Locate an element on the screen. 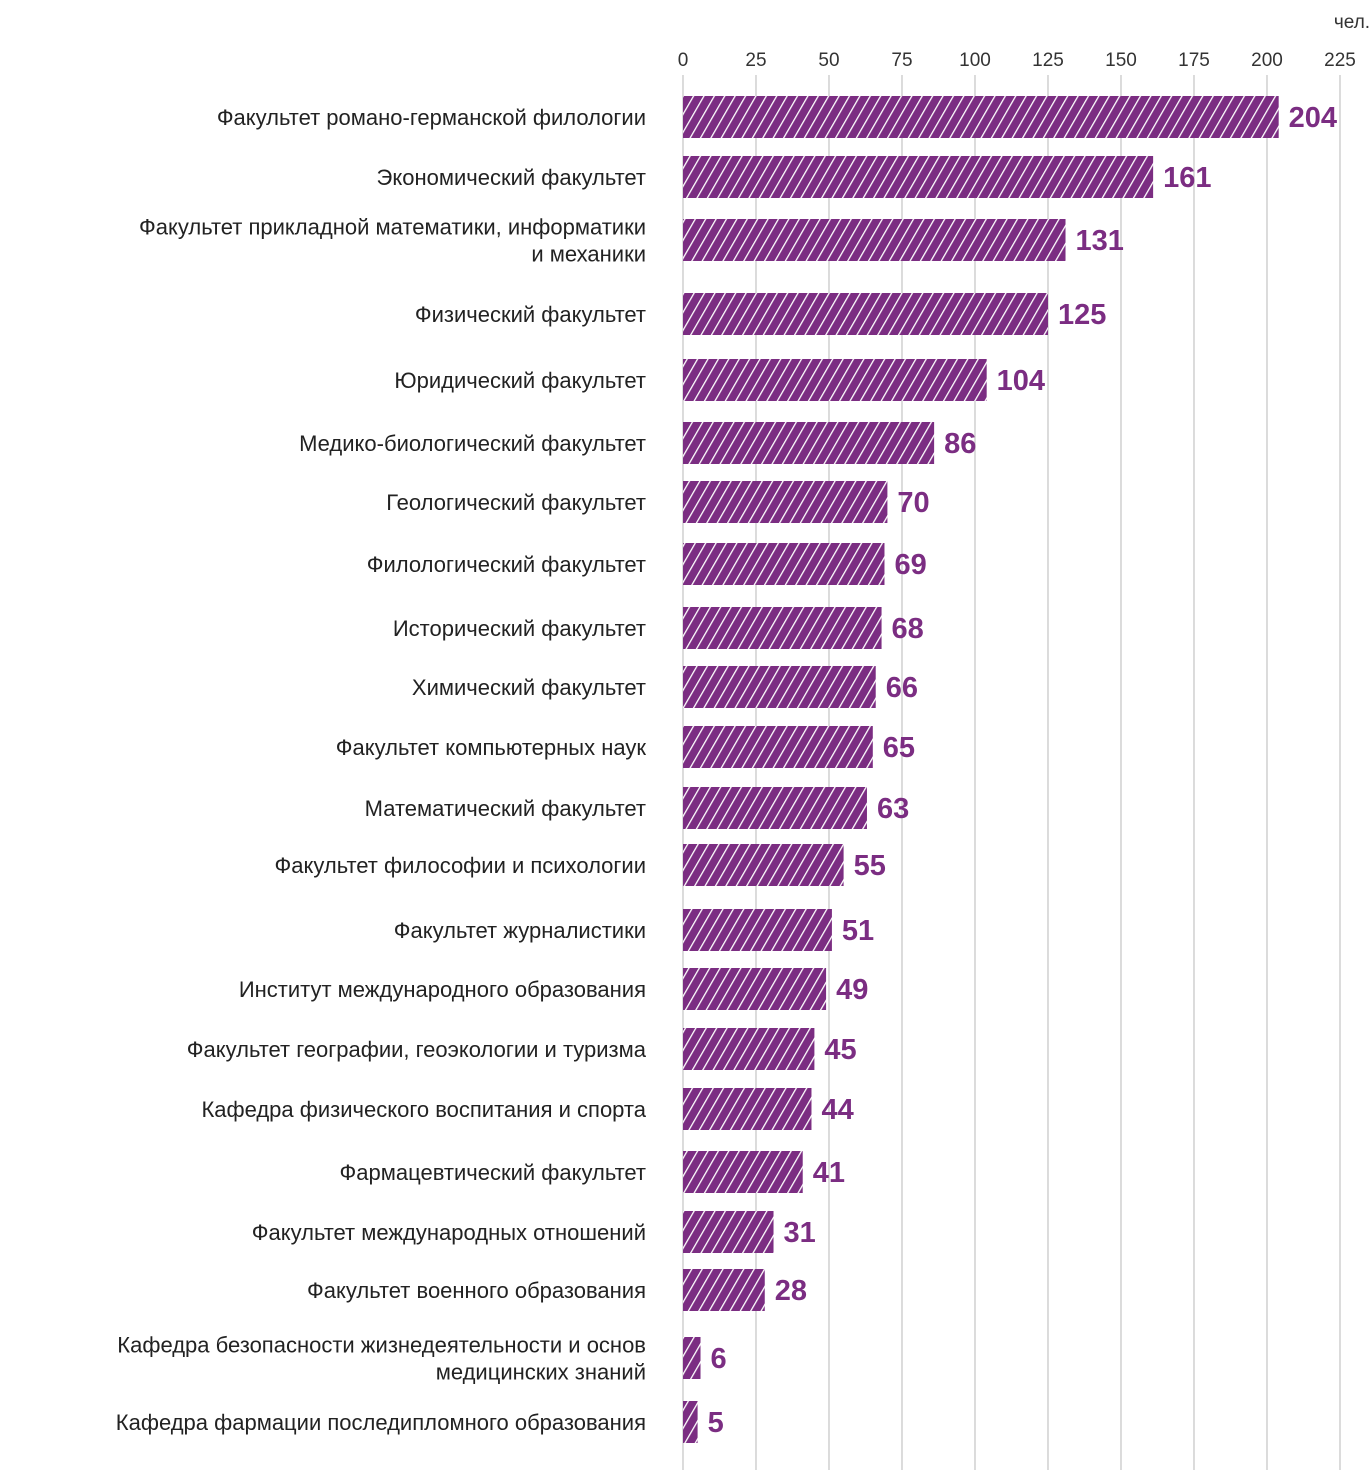  value-label: 63 is located at coordinates (893, 809).